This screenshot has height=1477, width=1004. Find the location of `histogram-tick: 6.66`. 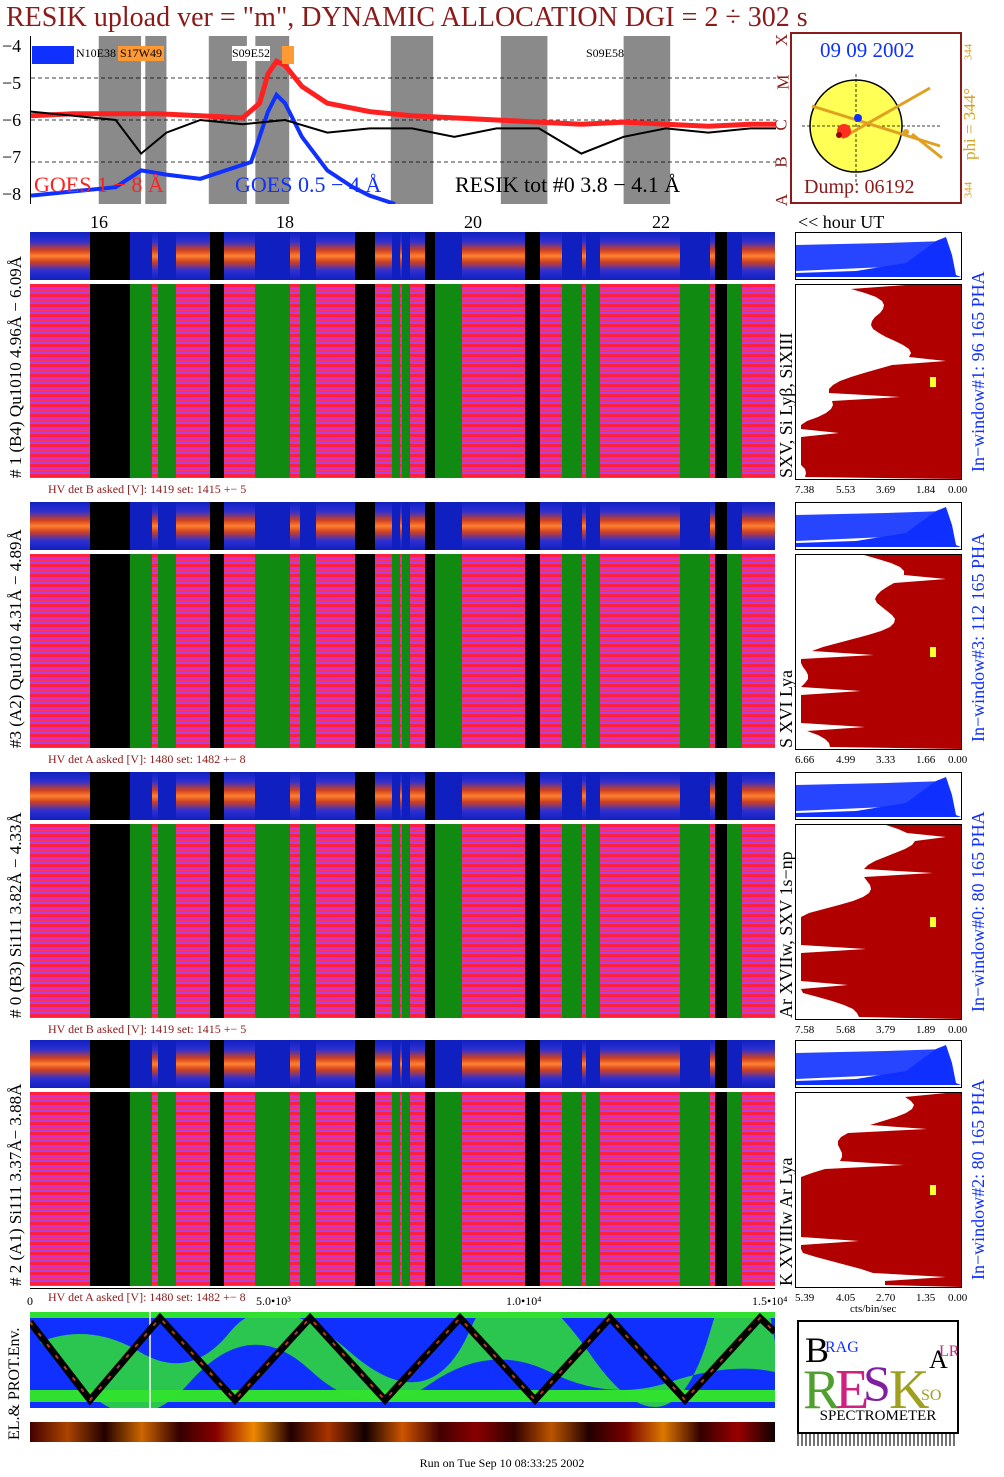

histogram-tick: 6.66 is located at coordinates (805, 760).